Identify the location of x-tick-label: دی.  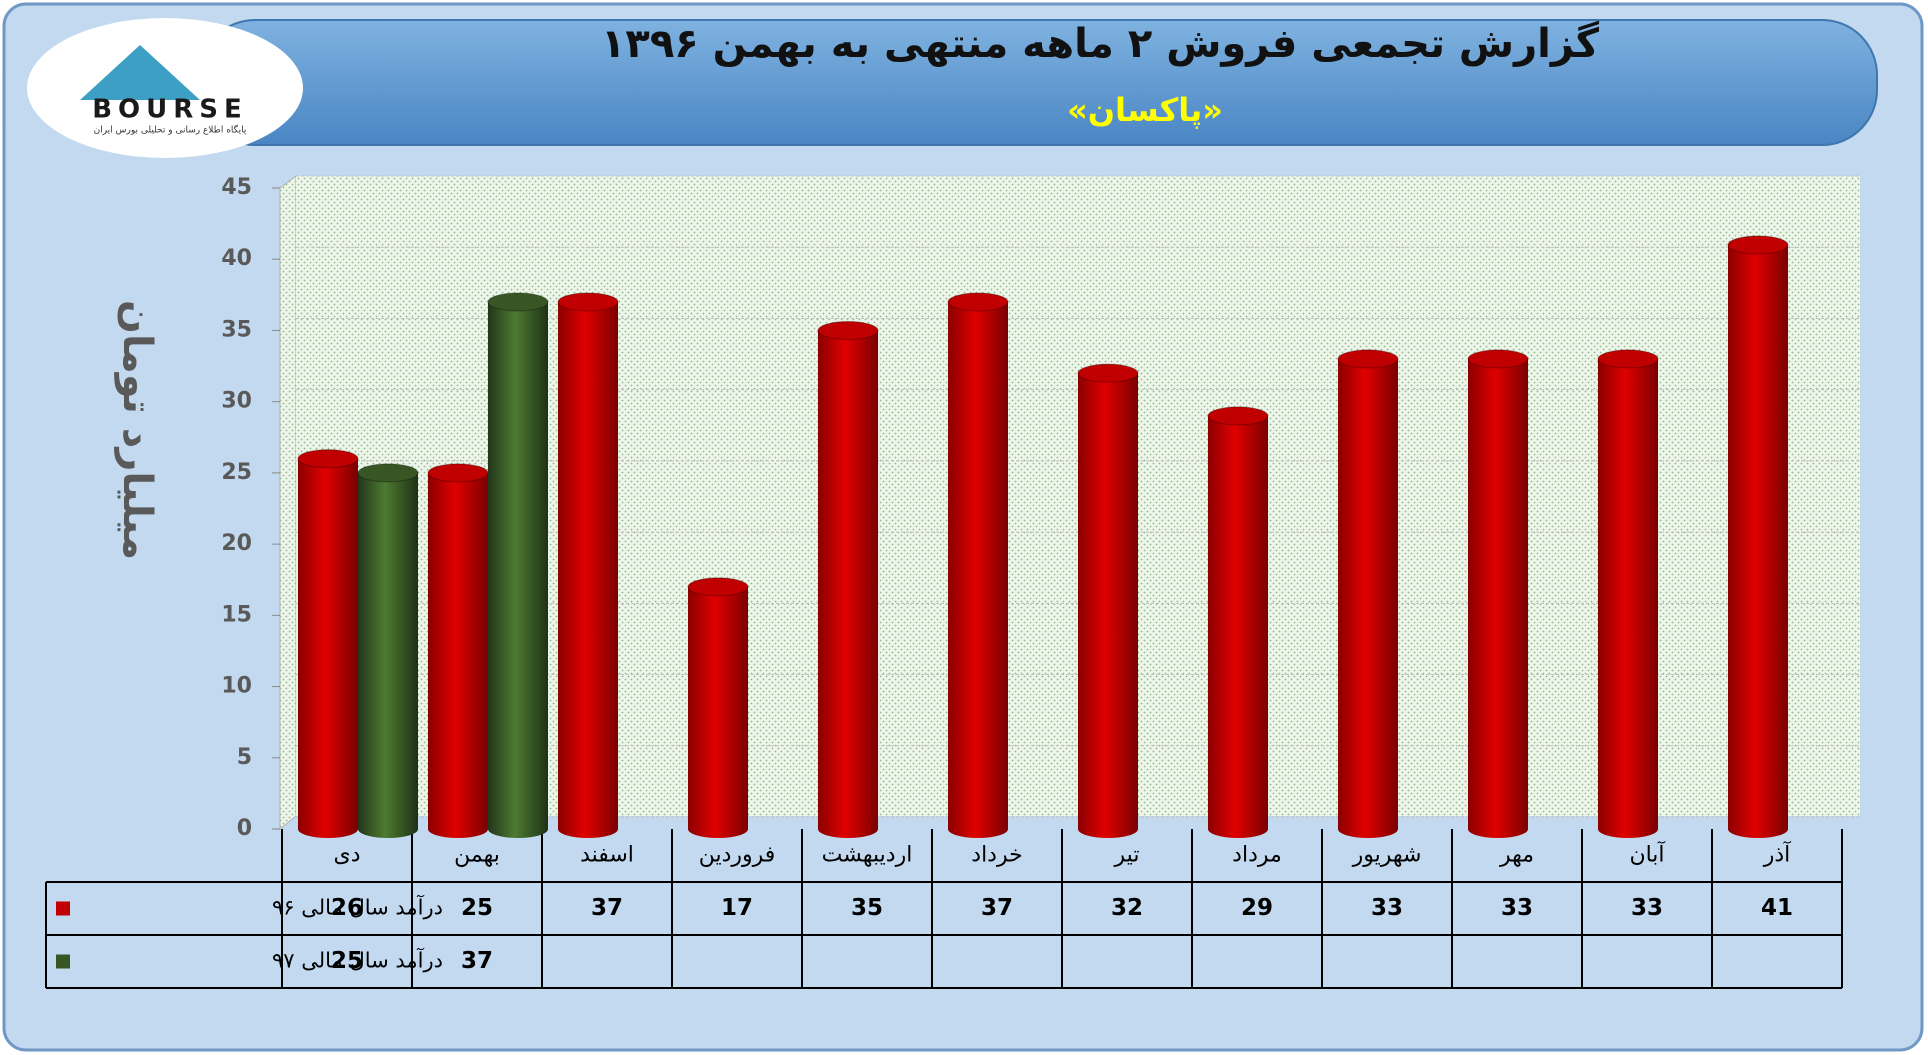
(346, 855).